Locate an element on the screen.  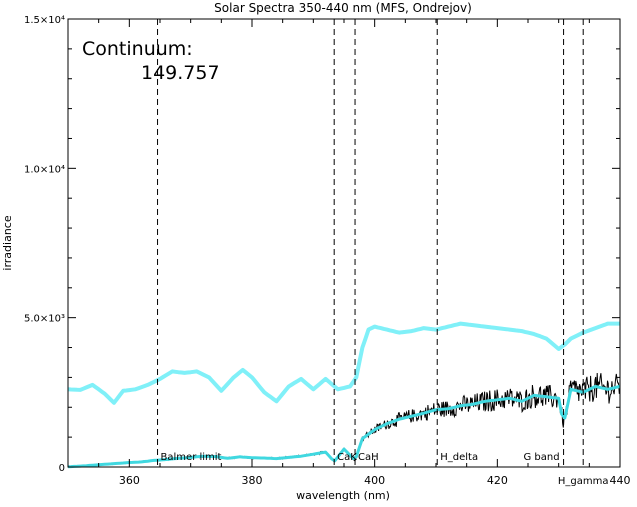
continuum-value: 149.757 is located at coordinates (180, 73).